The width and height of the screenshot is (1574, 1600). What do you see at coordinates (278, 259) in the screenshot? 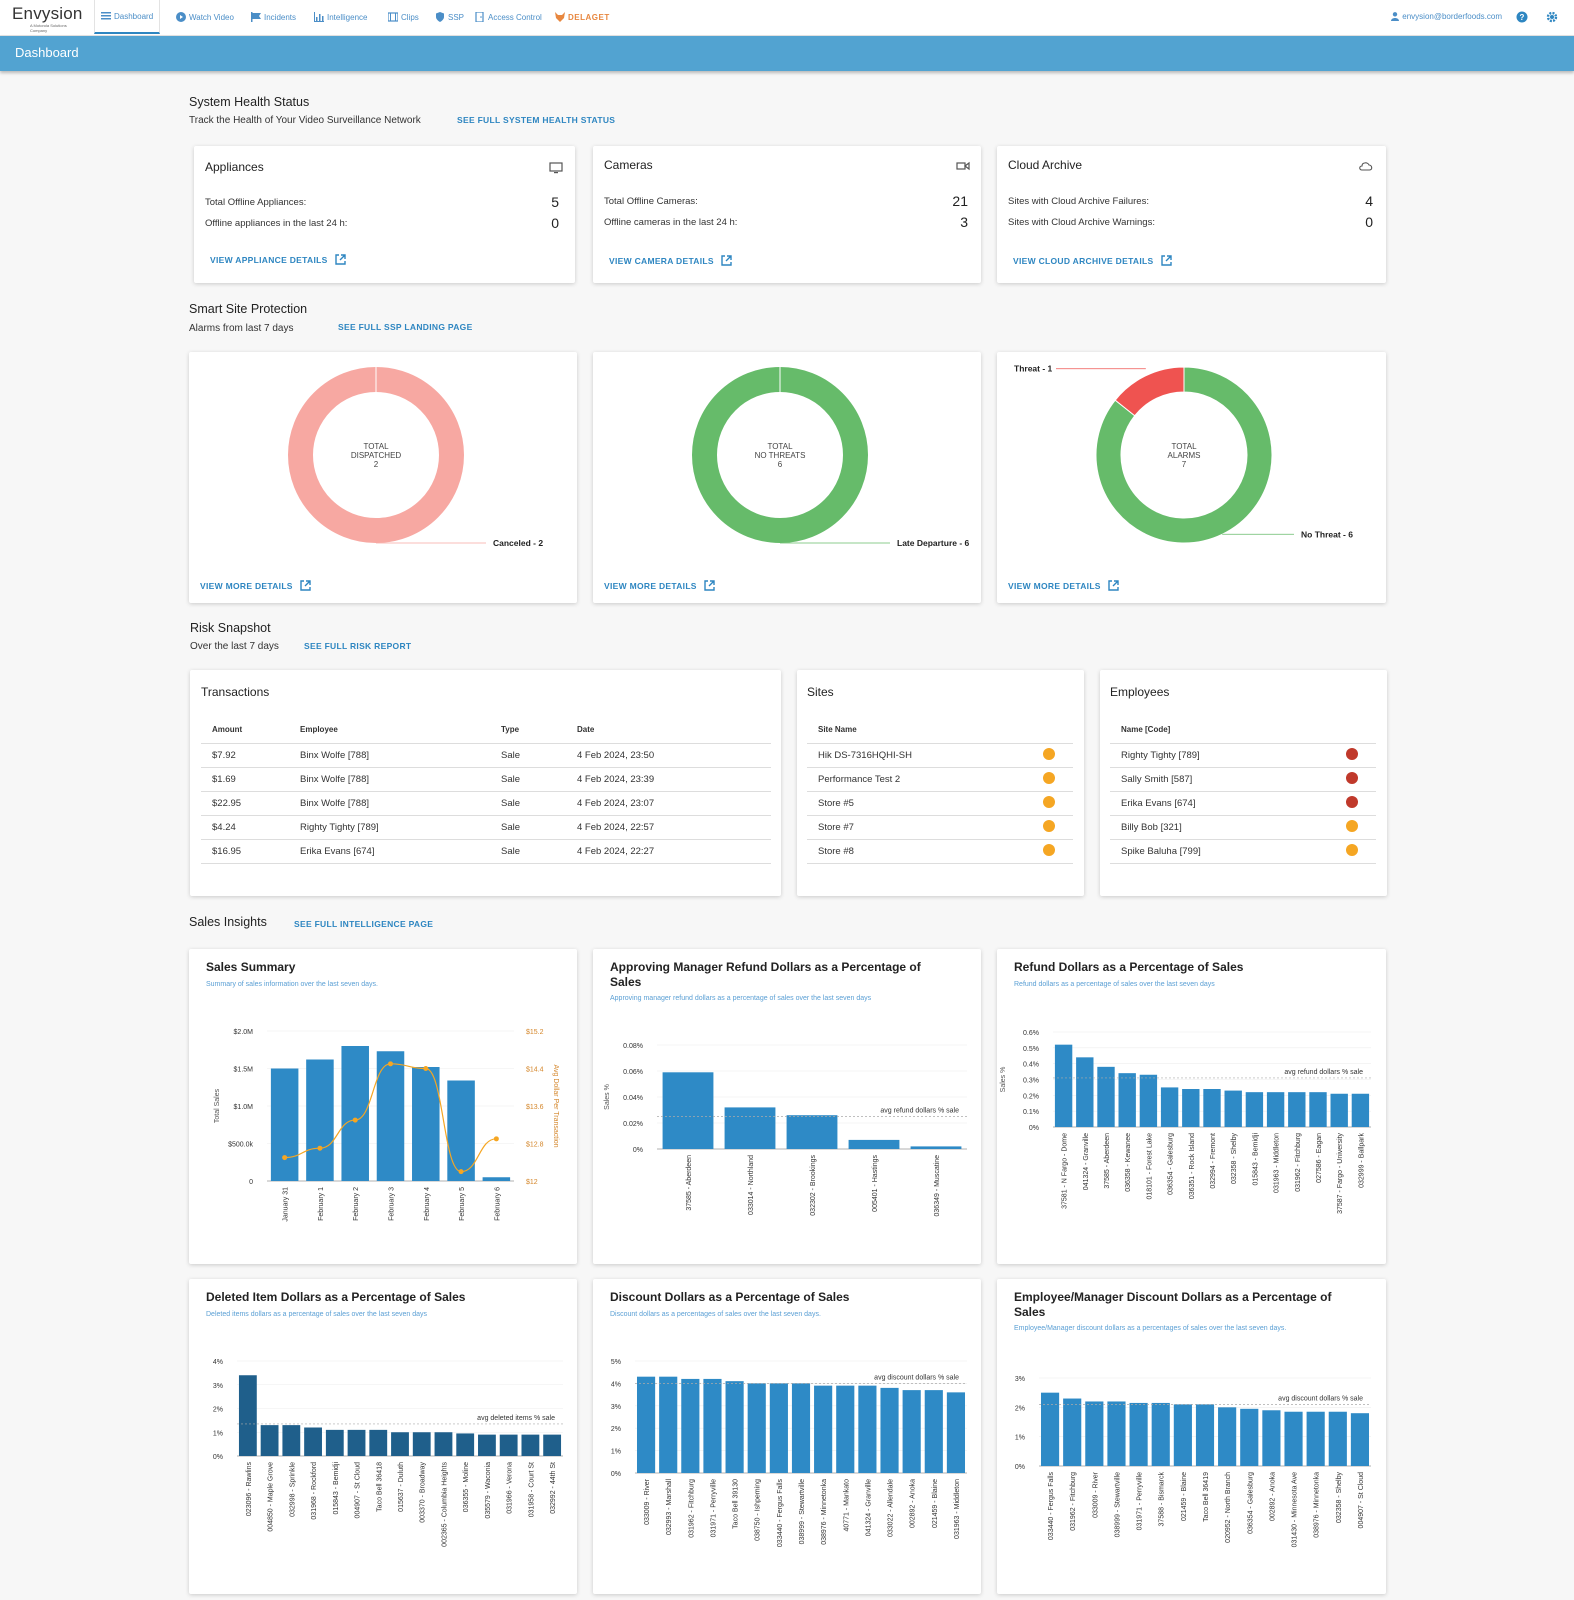
I see `view-appliance-details-link: VIEW APPLIANCE DETAILS` at bounding box center [278, 259].